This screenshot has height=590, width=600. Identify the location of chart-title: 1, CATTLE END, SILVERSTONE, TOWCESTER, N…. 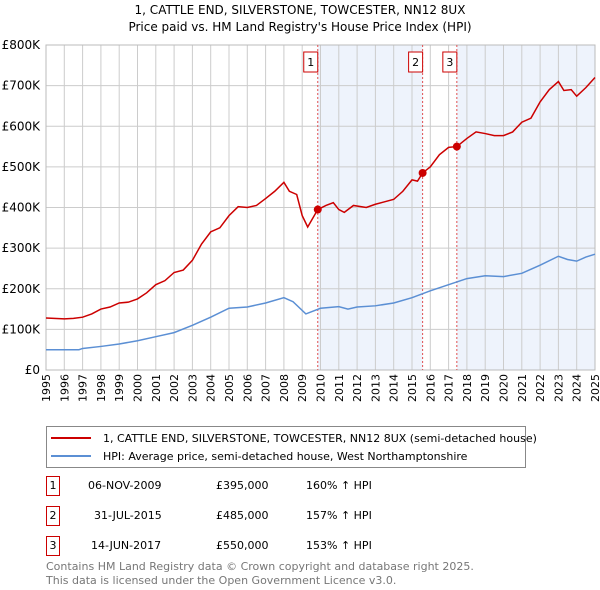
(300, 10).